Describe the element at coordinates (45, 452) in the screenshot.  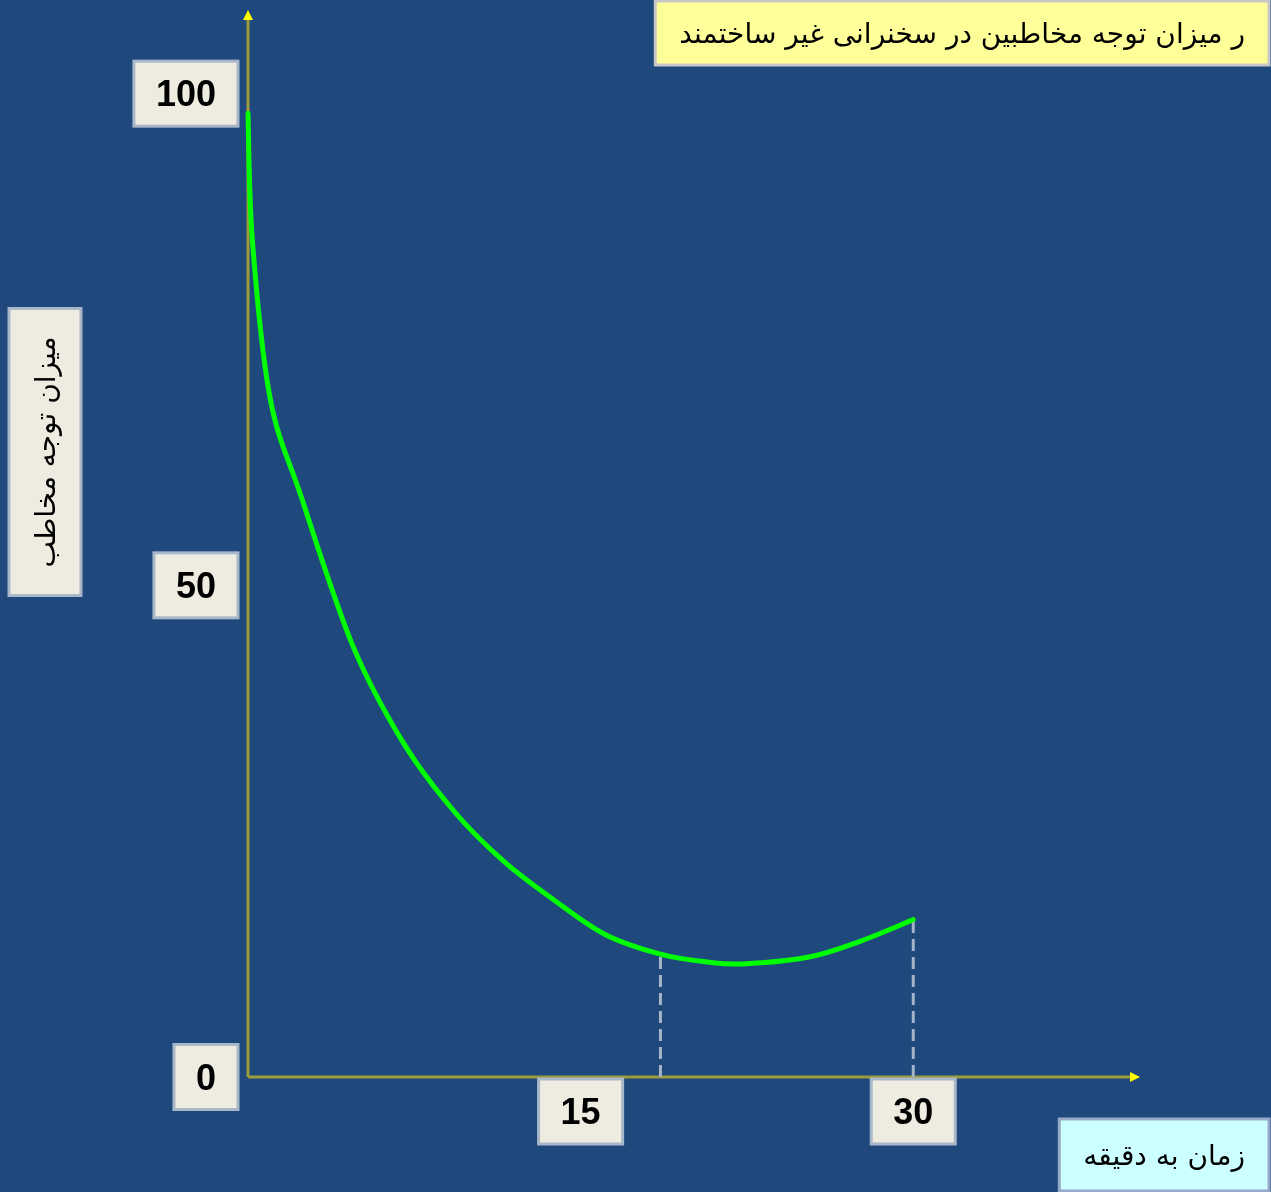
I see `y-axis-title: میزان توجه مخاطب` at that location.